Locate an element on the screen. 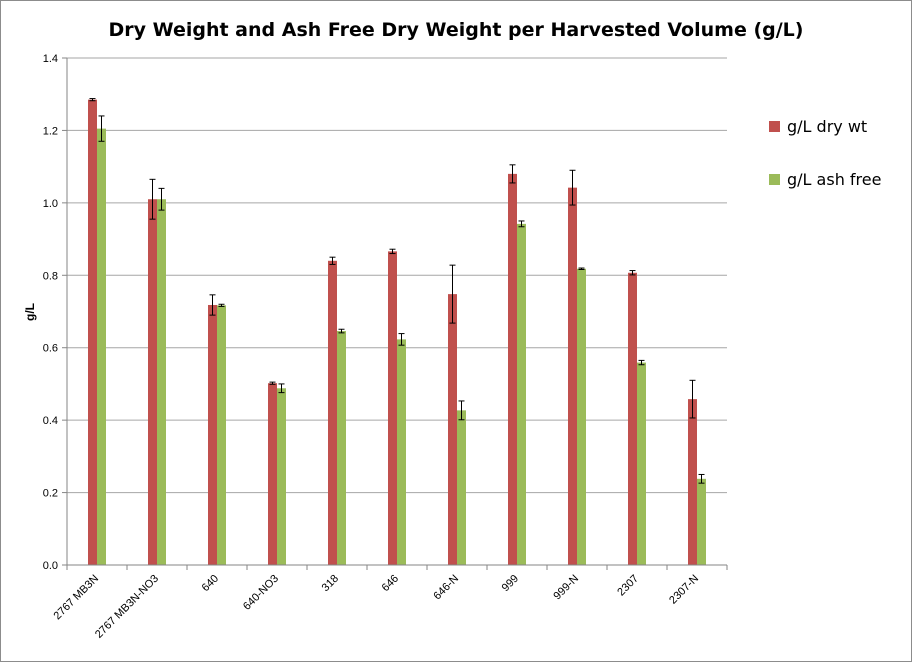 The image size is (912, 662). y-tick-label: 1.2 is located at coordinates (50, 131).